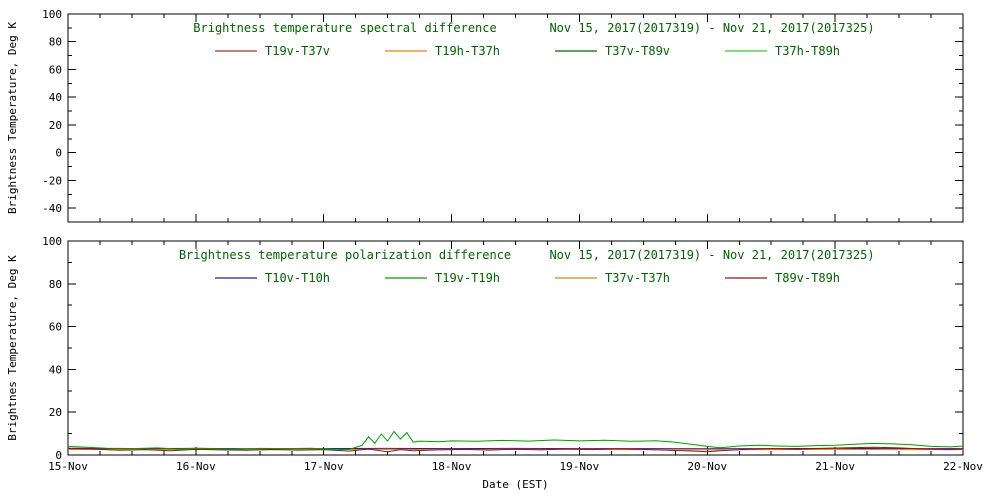 The width and height of the screenshot is (1000, 500). What do you see at coordinates (637, 51) in the screenshot?
I see `legend-label: T37v-T89v` at bounding box center [637, 51].